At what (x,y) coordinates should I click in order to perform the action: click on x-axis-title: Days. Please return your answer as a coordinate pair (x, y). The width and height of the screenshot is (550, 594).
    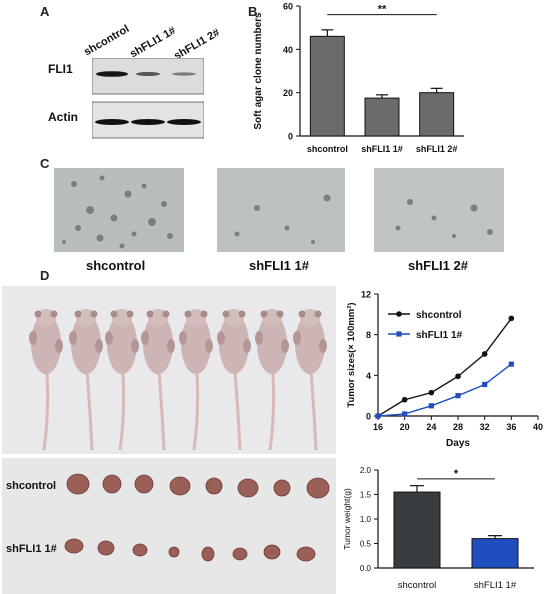
    Looking at the image, I should click on (458, 443).